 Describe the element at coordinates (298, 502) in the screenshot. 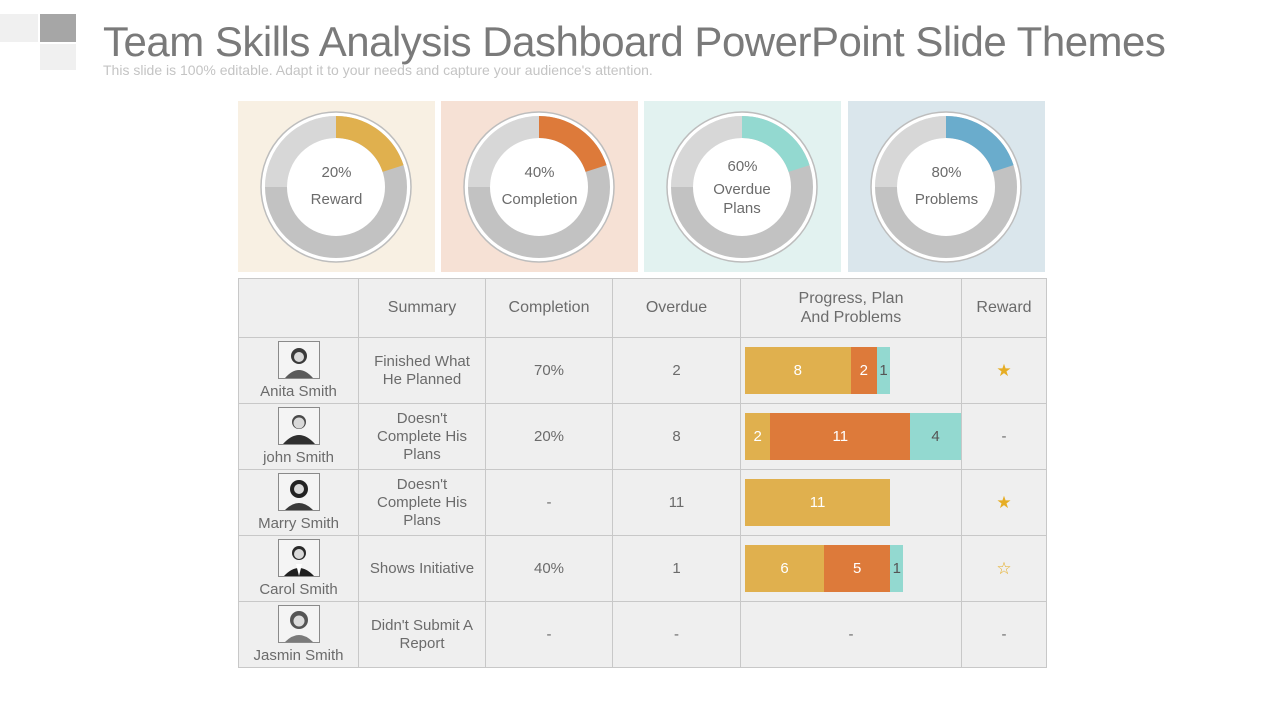

I see `person-cell: Marry Smith` at that location.